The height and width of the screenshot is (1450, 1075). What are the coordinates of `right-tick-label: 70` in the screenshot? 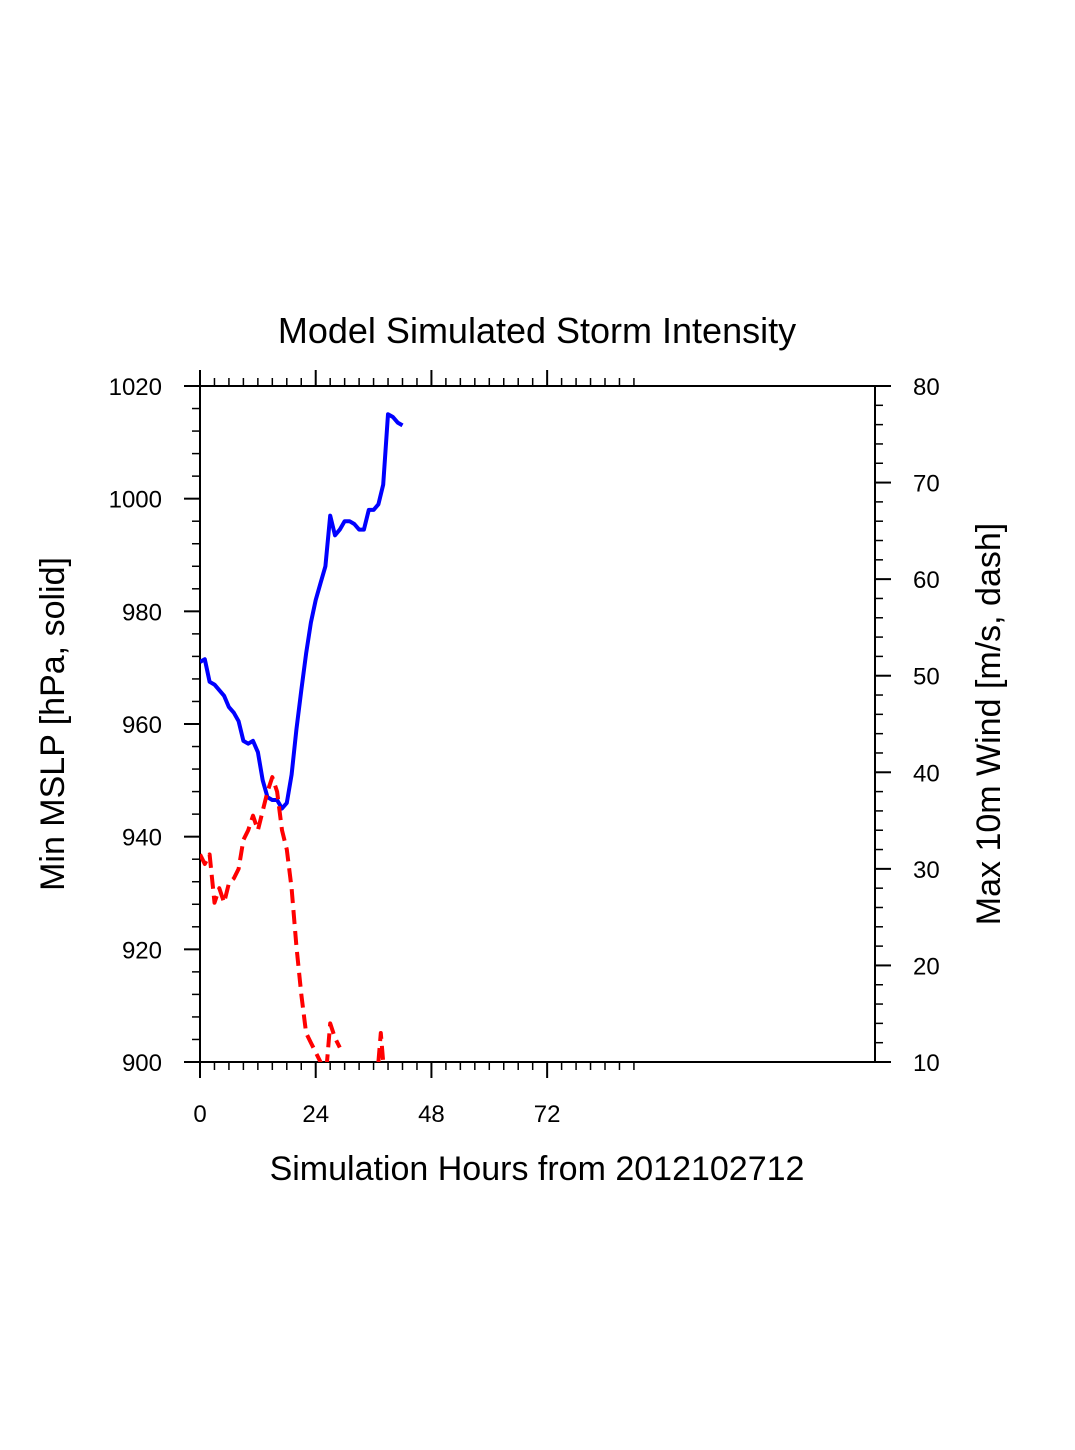 It's located at (926, 484).